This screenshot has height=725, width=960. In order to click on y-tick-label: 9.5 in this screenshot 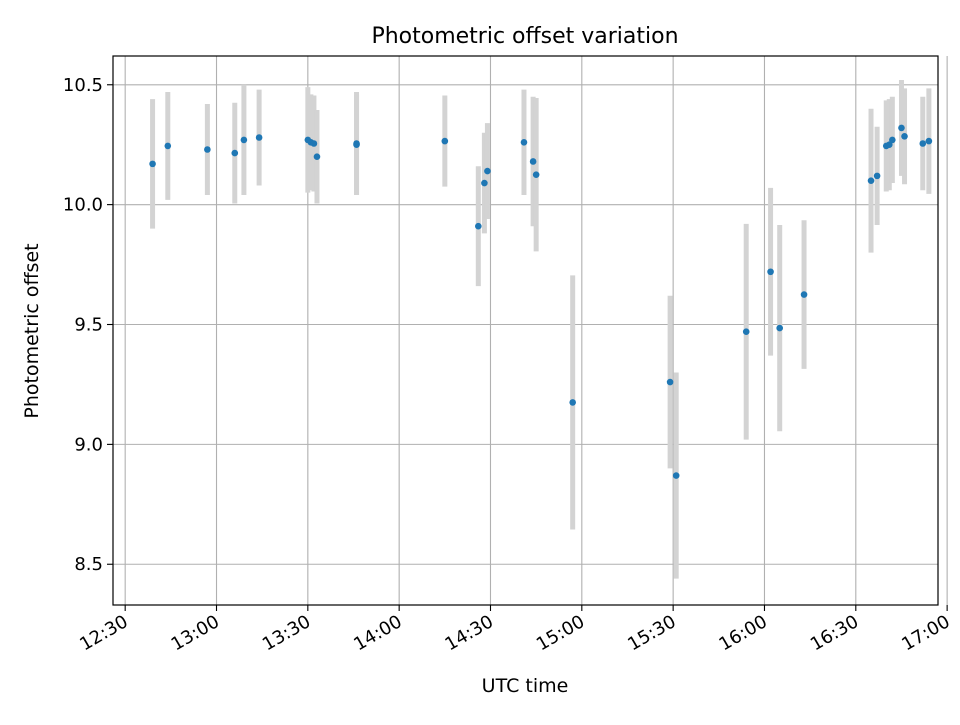, I will do `click(88, 325)`.